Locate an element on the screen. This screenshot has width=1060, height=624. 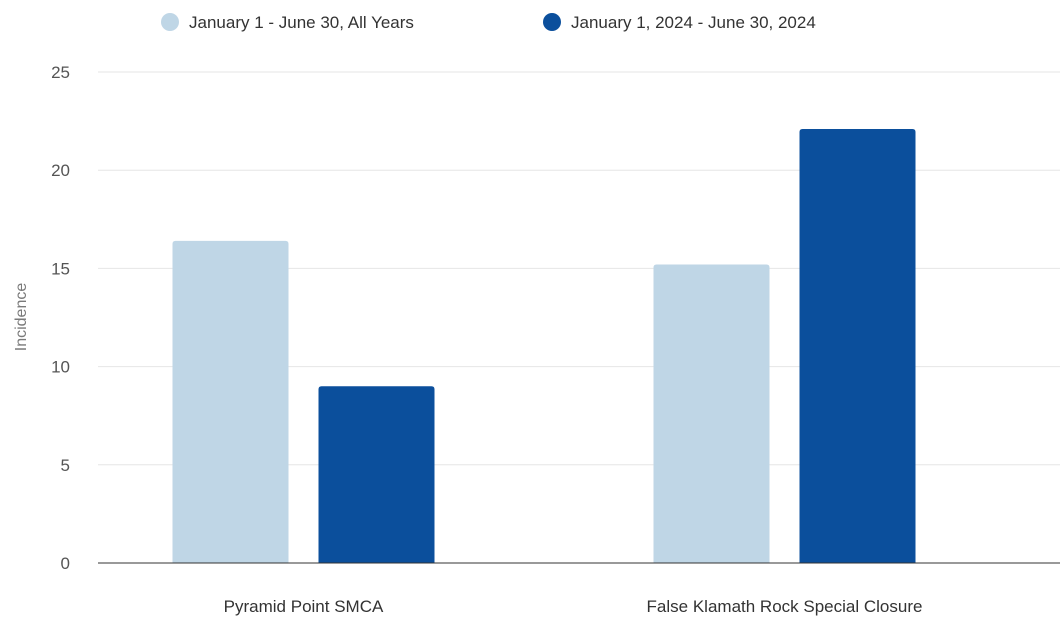
y-tick-label: 25 is located at coordinates (60, 72).